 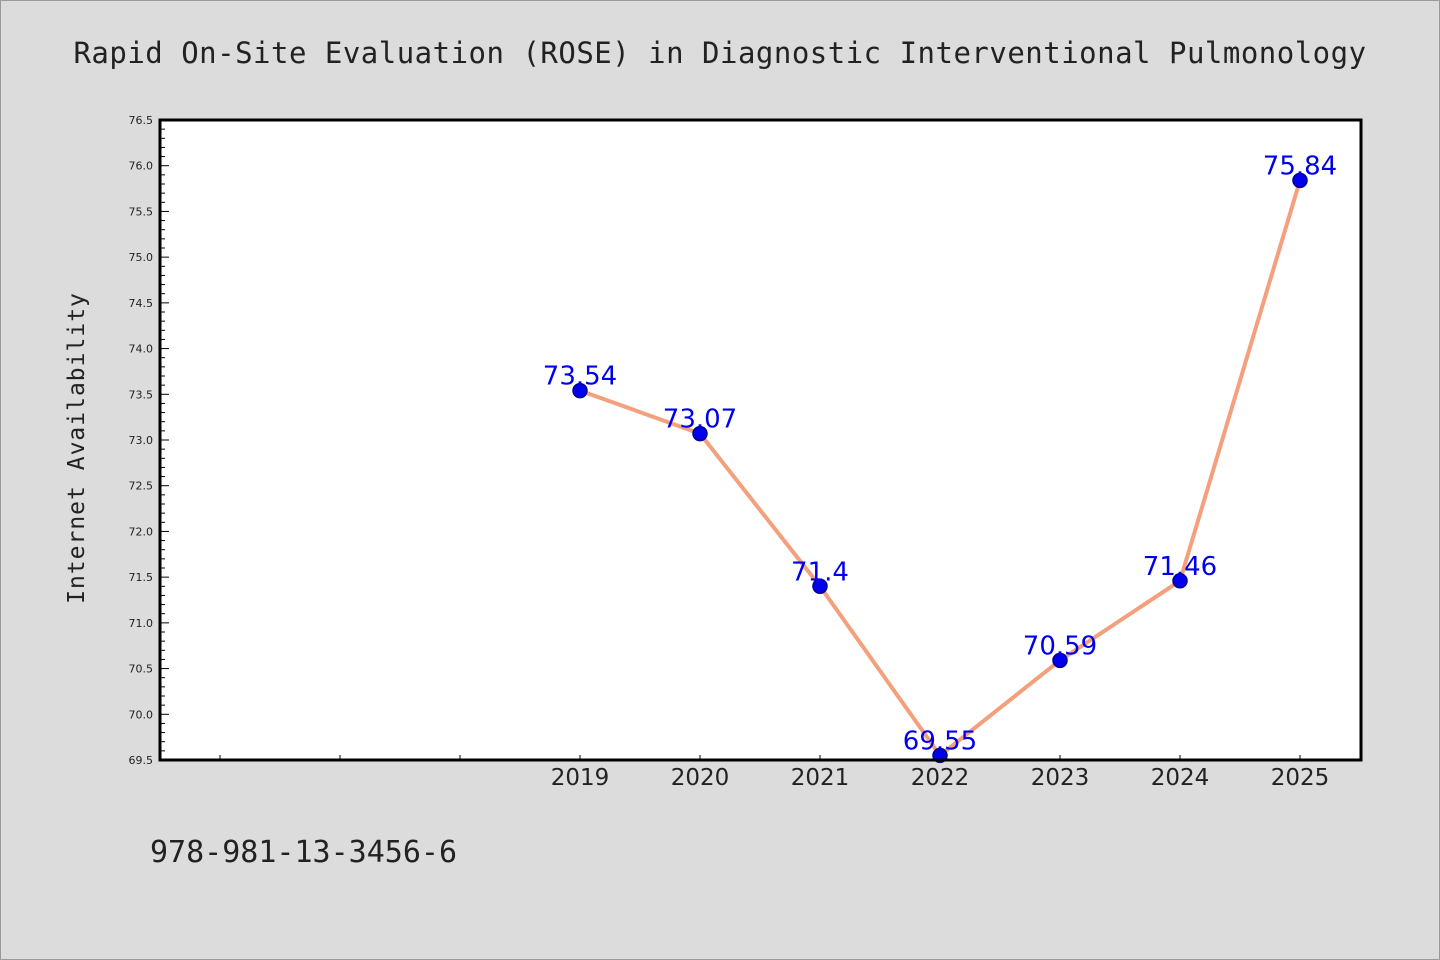 I want to click on data-label: 75.84, so click(x=1300, y=166).